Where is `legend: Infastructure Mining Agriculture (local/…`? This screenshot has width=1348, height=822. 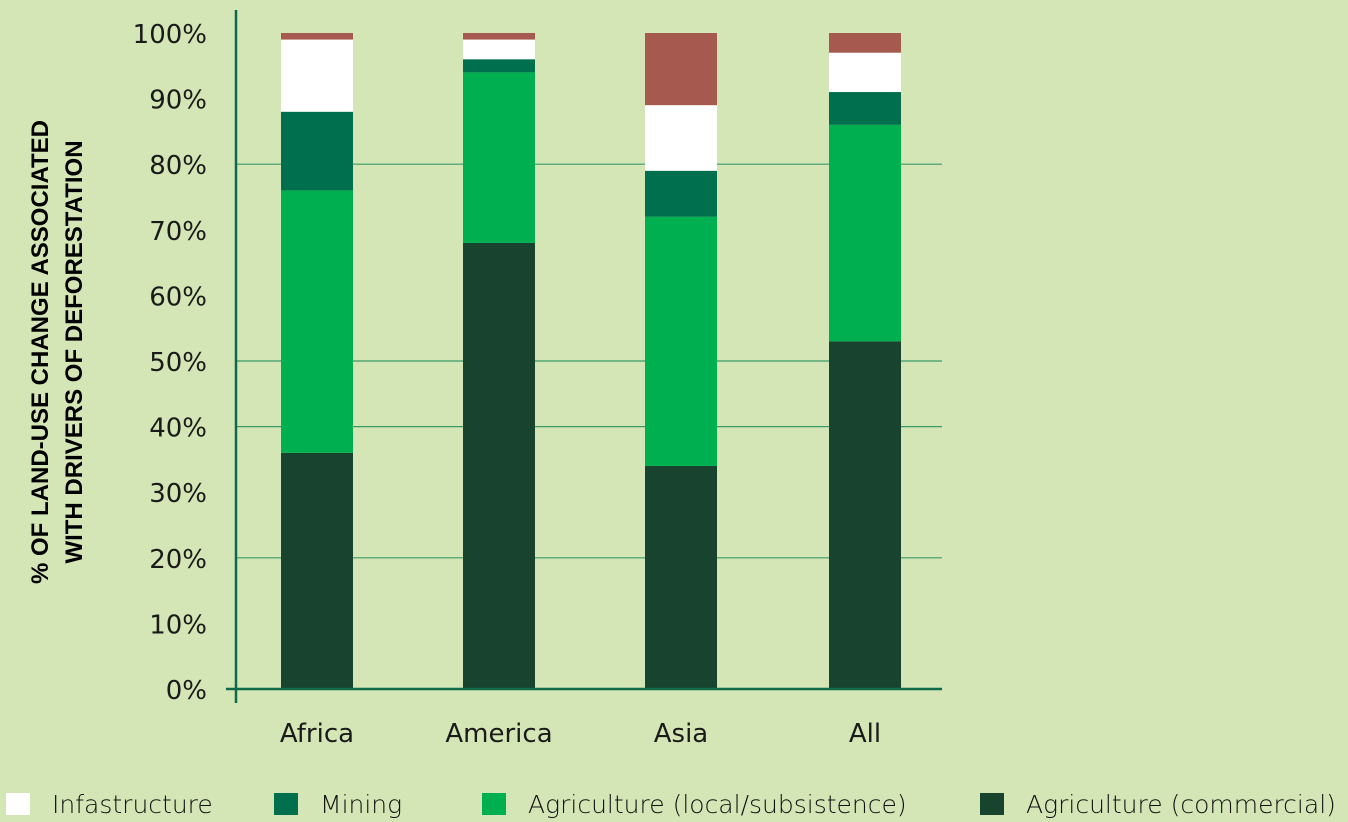
legend: Infastructure Mining Agriculture (local/… is located at coordinates (674, 804).